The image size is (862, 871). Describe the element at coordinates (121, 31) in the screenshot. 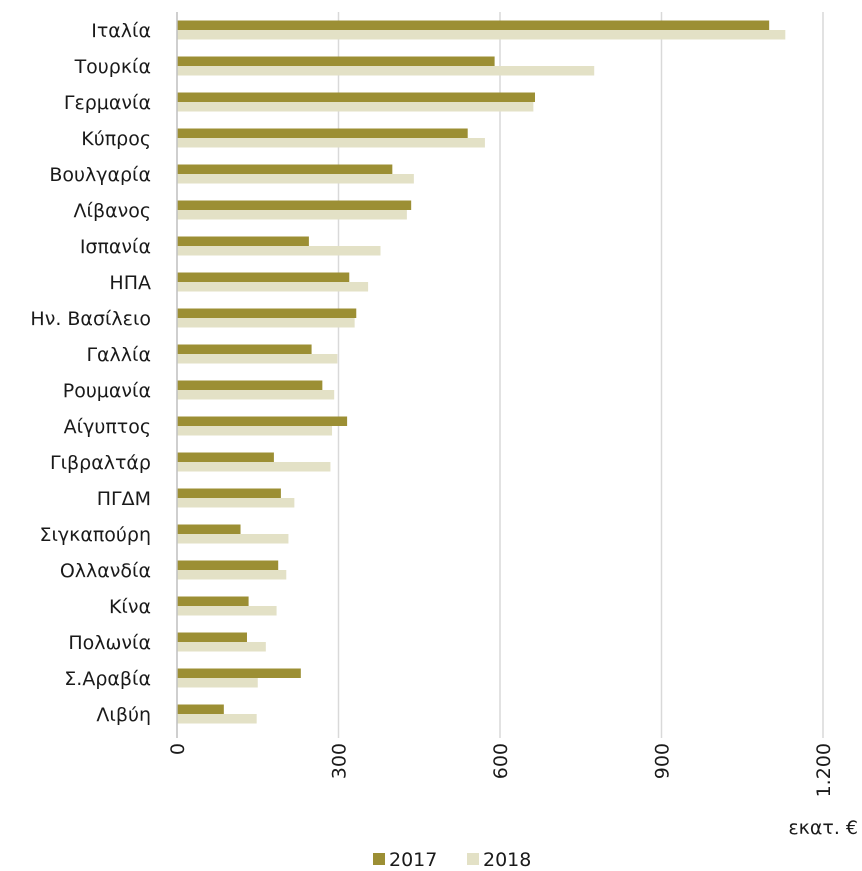

I see `category-label: Ιταλία` at that location.